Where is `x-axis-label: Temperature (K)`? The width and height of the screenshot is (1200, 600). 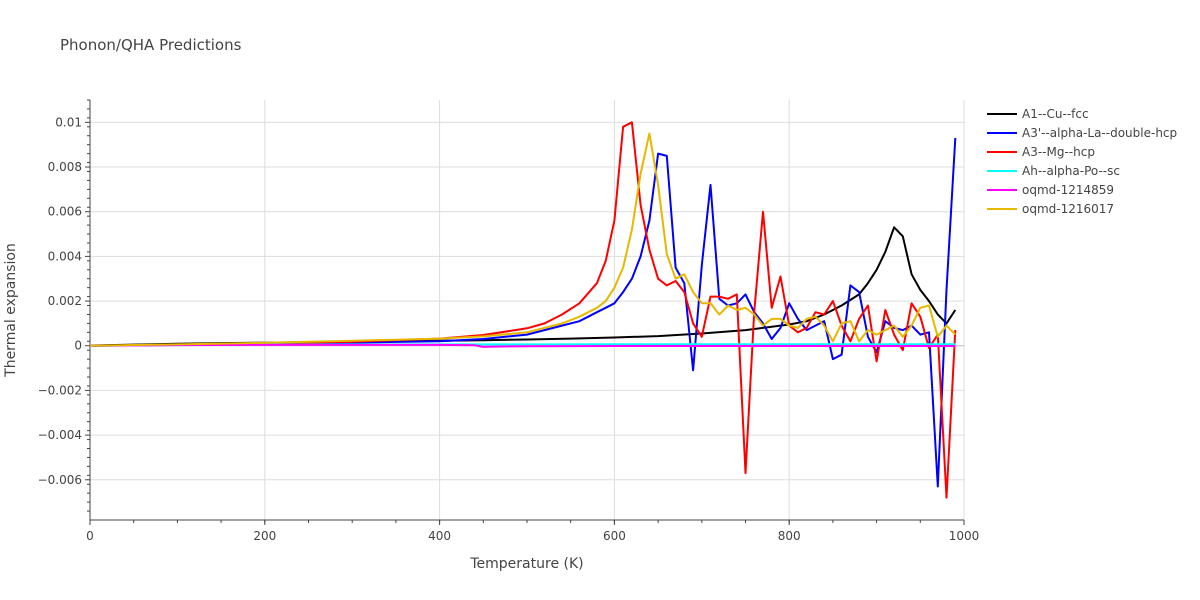 x-axis-label: Temperature (K) is located at coordinates (526, 564).